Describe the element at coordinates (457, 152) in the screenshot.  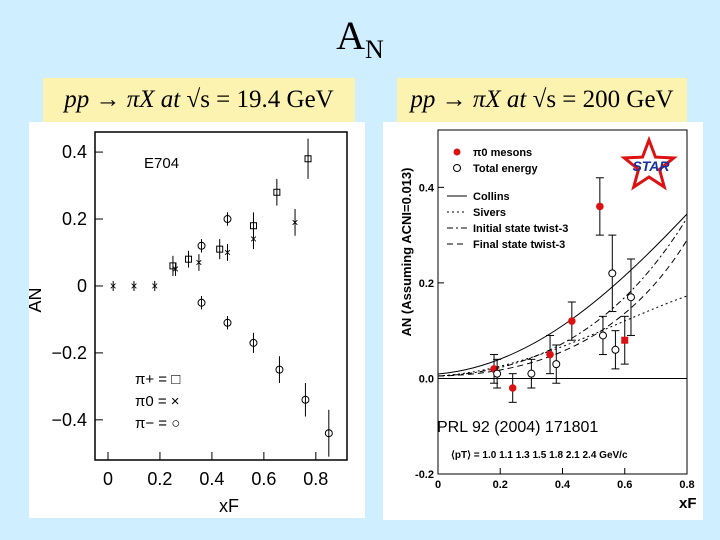
I see `legend-marker-pi0` at that location.